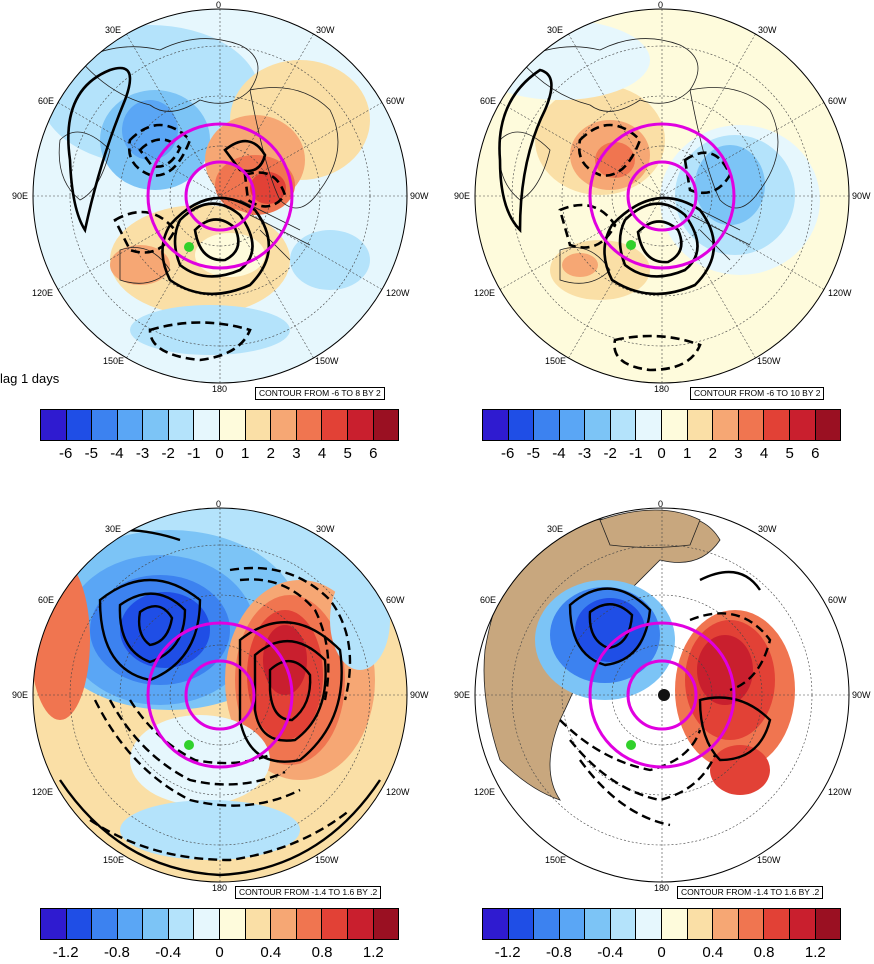 The height and width of the screenshot is (964, 874). I want to click on color-bar-tick-label: 4, so click(764, 453).